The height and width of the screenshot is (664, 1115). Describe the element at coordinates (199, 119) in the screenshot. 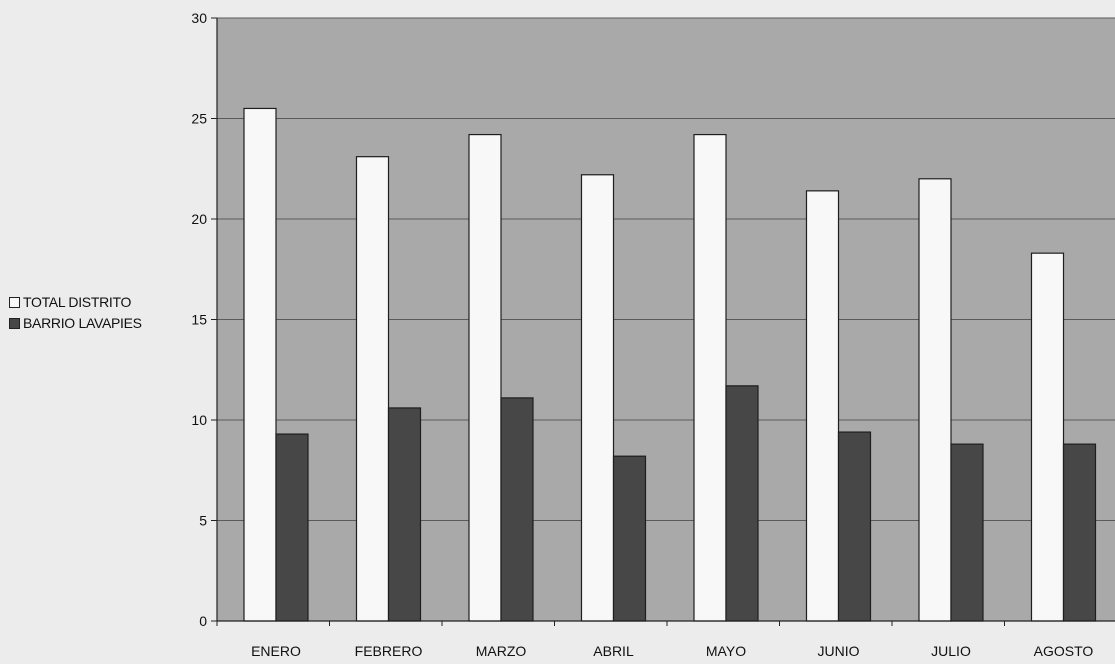

I see `y-tick-label: 25` at that location.